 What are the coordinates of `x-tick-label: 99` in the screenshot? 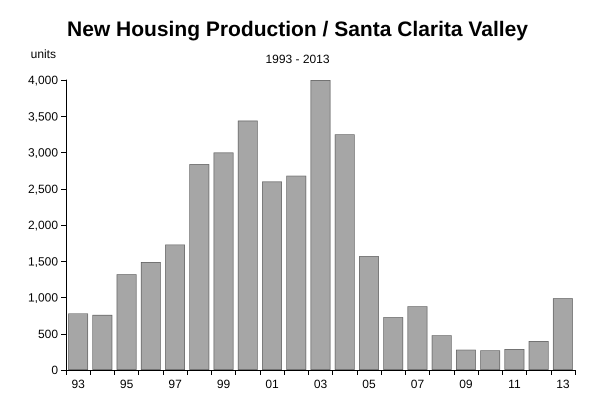 It's located at (223, 384).